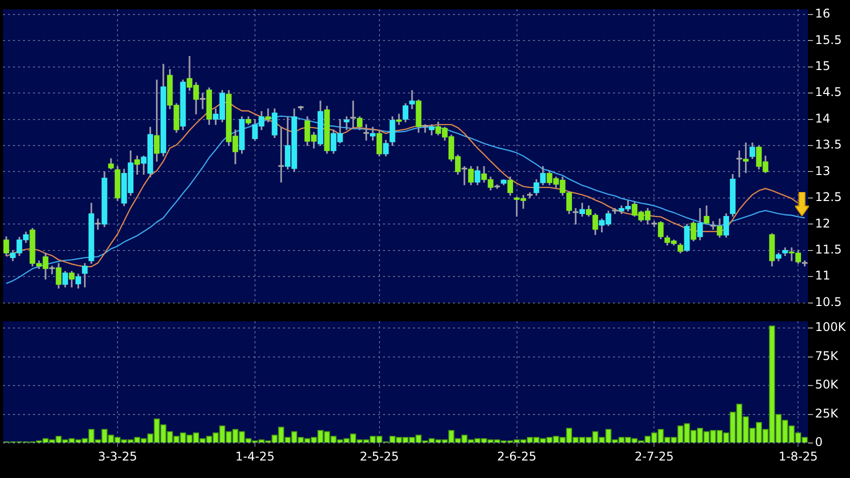  What do you see at coordinates (379, 456) in the screenshot?
I see `x-tick-label: 2-5-25` at bounding box center [379, 456].